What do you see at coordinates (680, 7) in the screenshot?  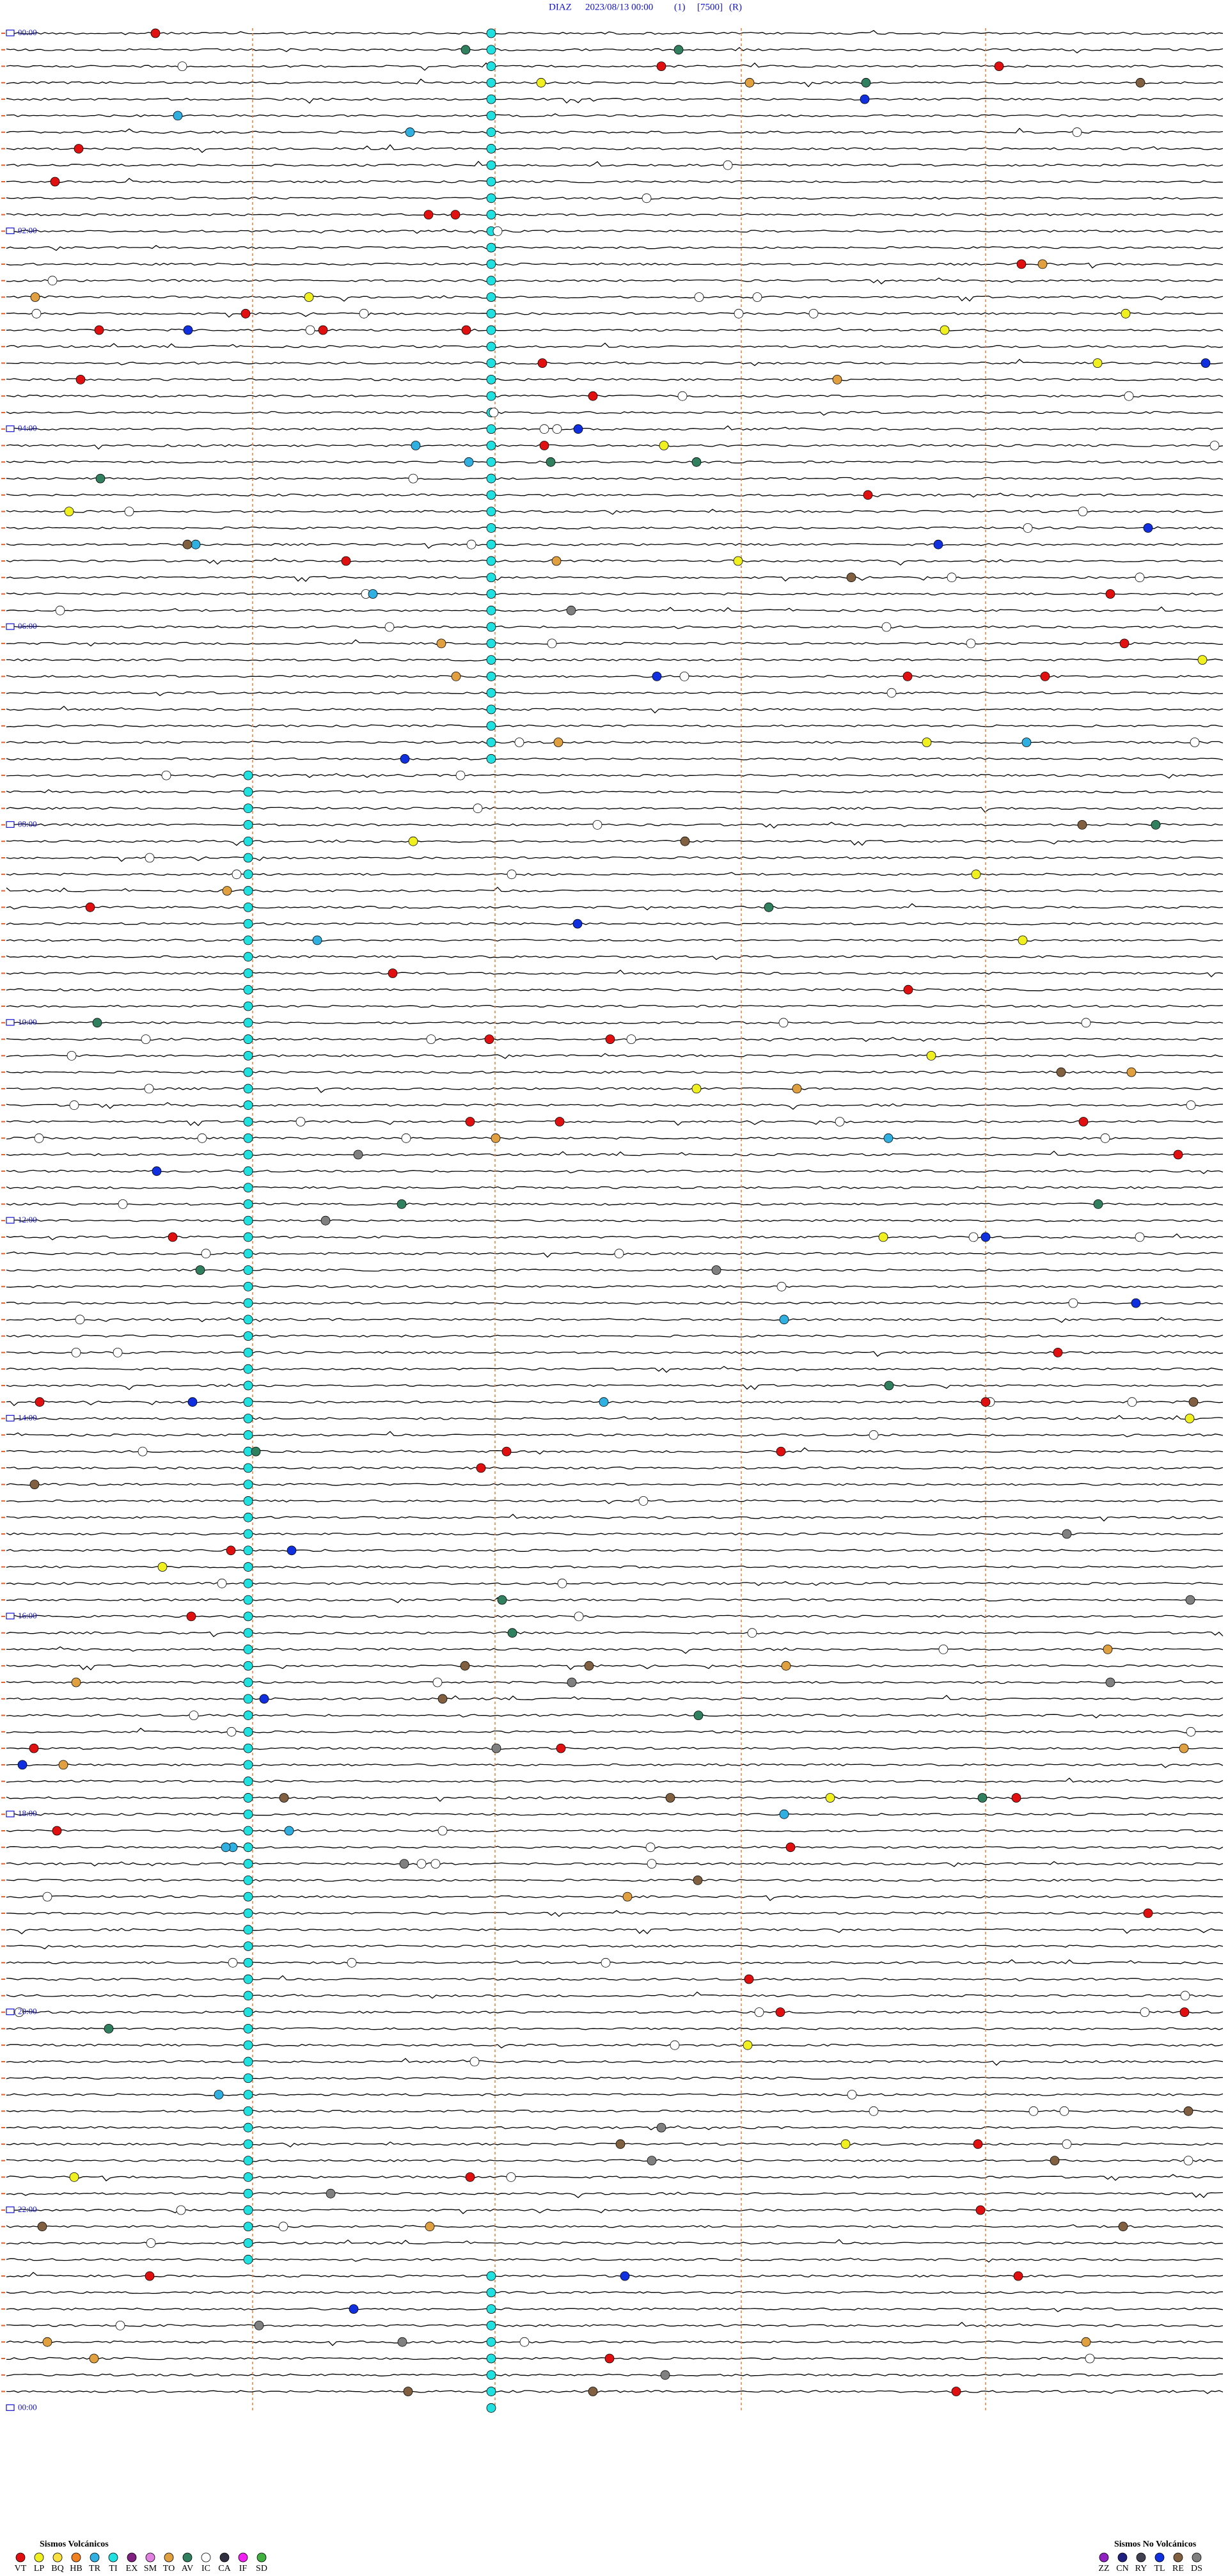 I see `channel: (1)` at bounding box center [680, 7].